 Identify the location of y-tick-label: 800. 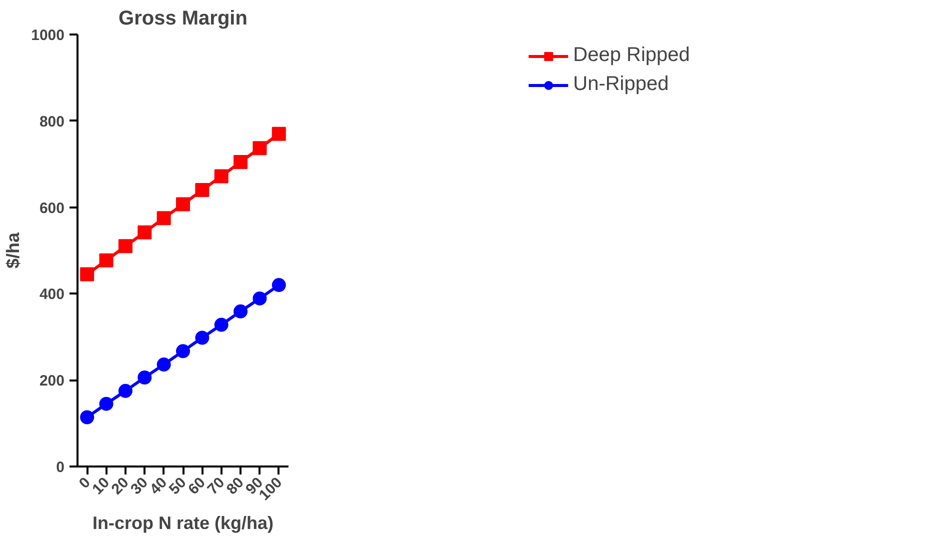
(52, 121).